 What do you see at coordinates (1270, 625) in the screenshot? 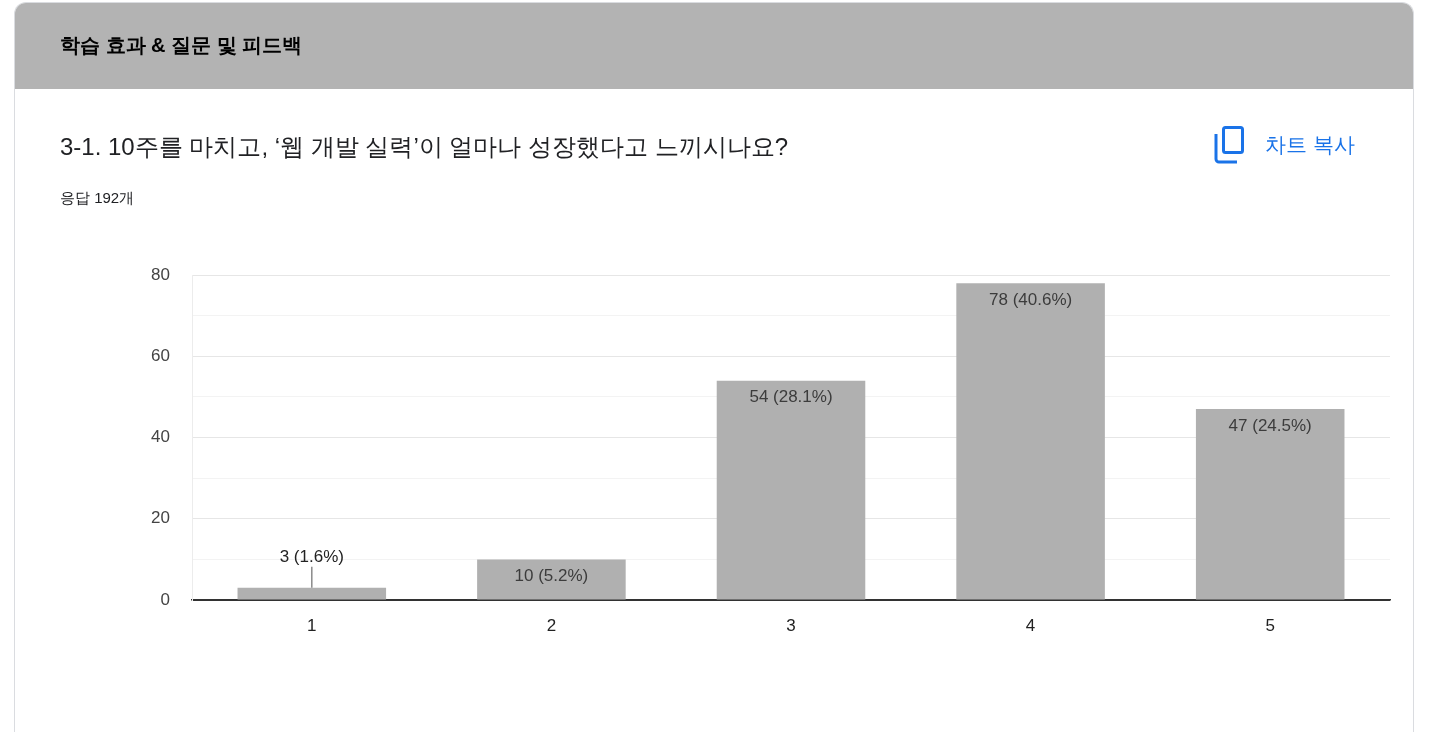
I see `x-tick-label: 5` at bounding box center [1270, 625].